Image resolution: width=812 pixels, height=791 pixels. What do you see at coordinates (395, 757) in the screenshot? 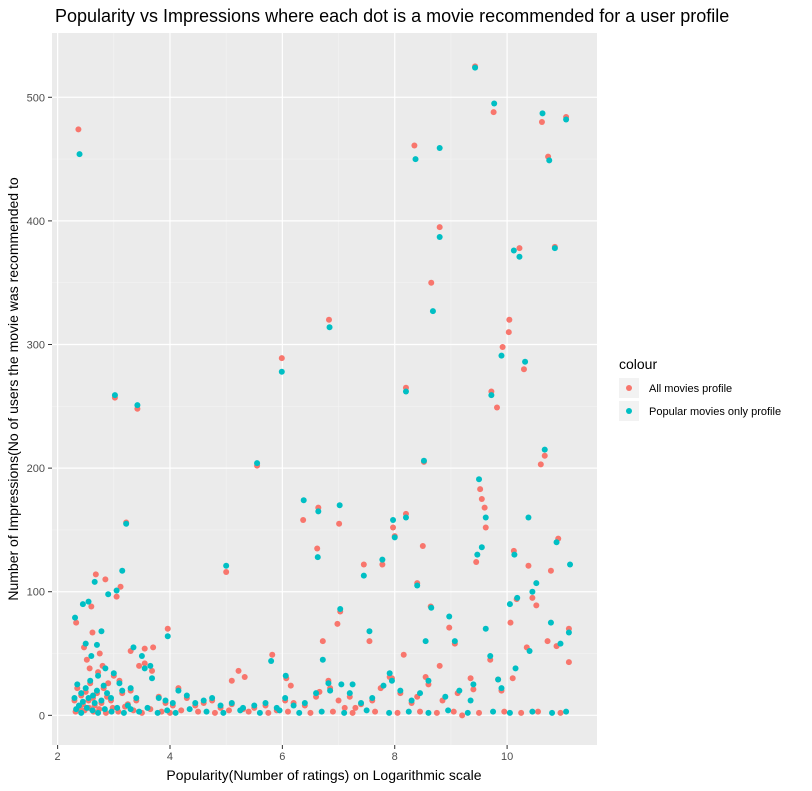
I see `x-tick-label: 8` at bounding box center [395, 757].